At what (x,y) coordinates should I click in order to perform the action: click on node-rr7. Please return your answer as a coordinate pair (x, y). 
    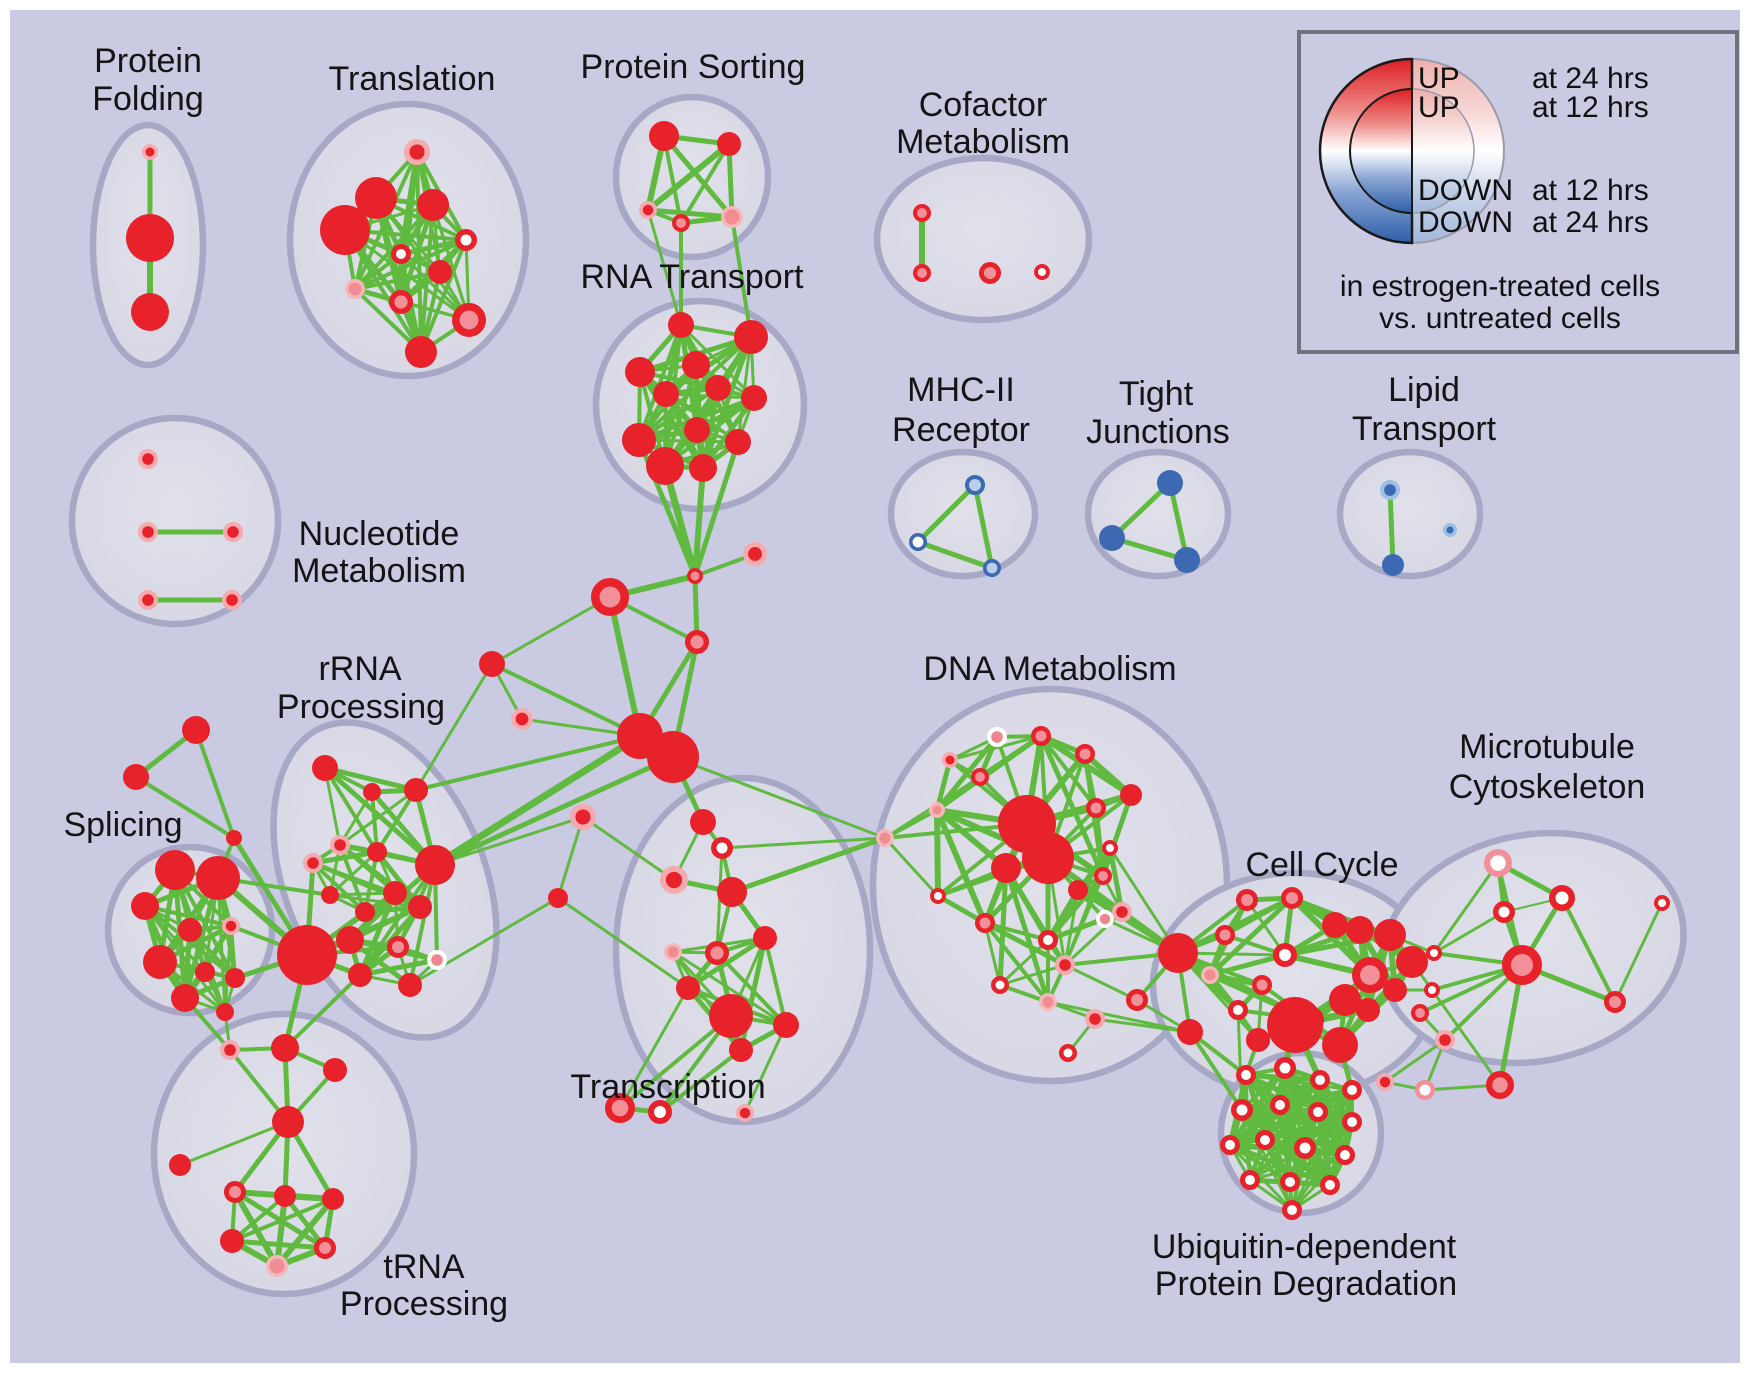
    Looking at the image, I should click on (435, 865).